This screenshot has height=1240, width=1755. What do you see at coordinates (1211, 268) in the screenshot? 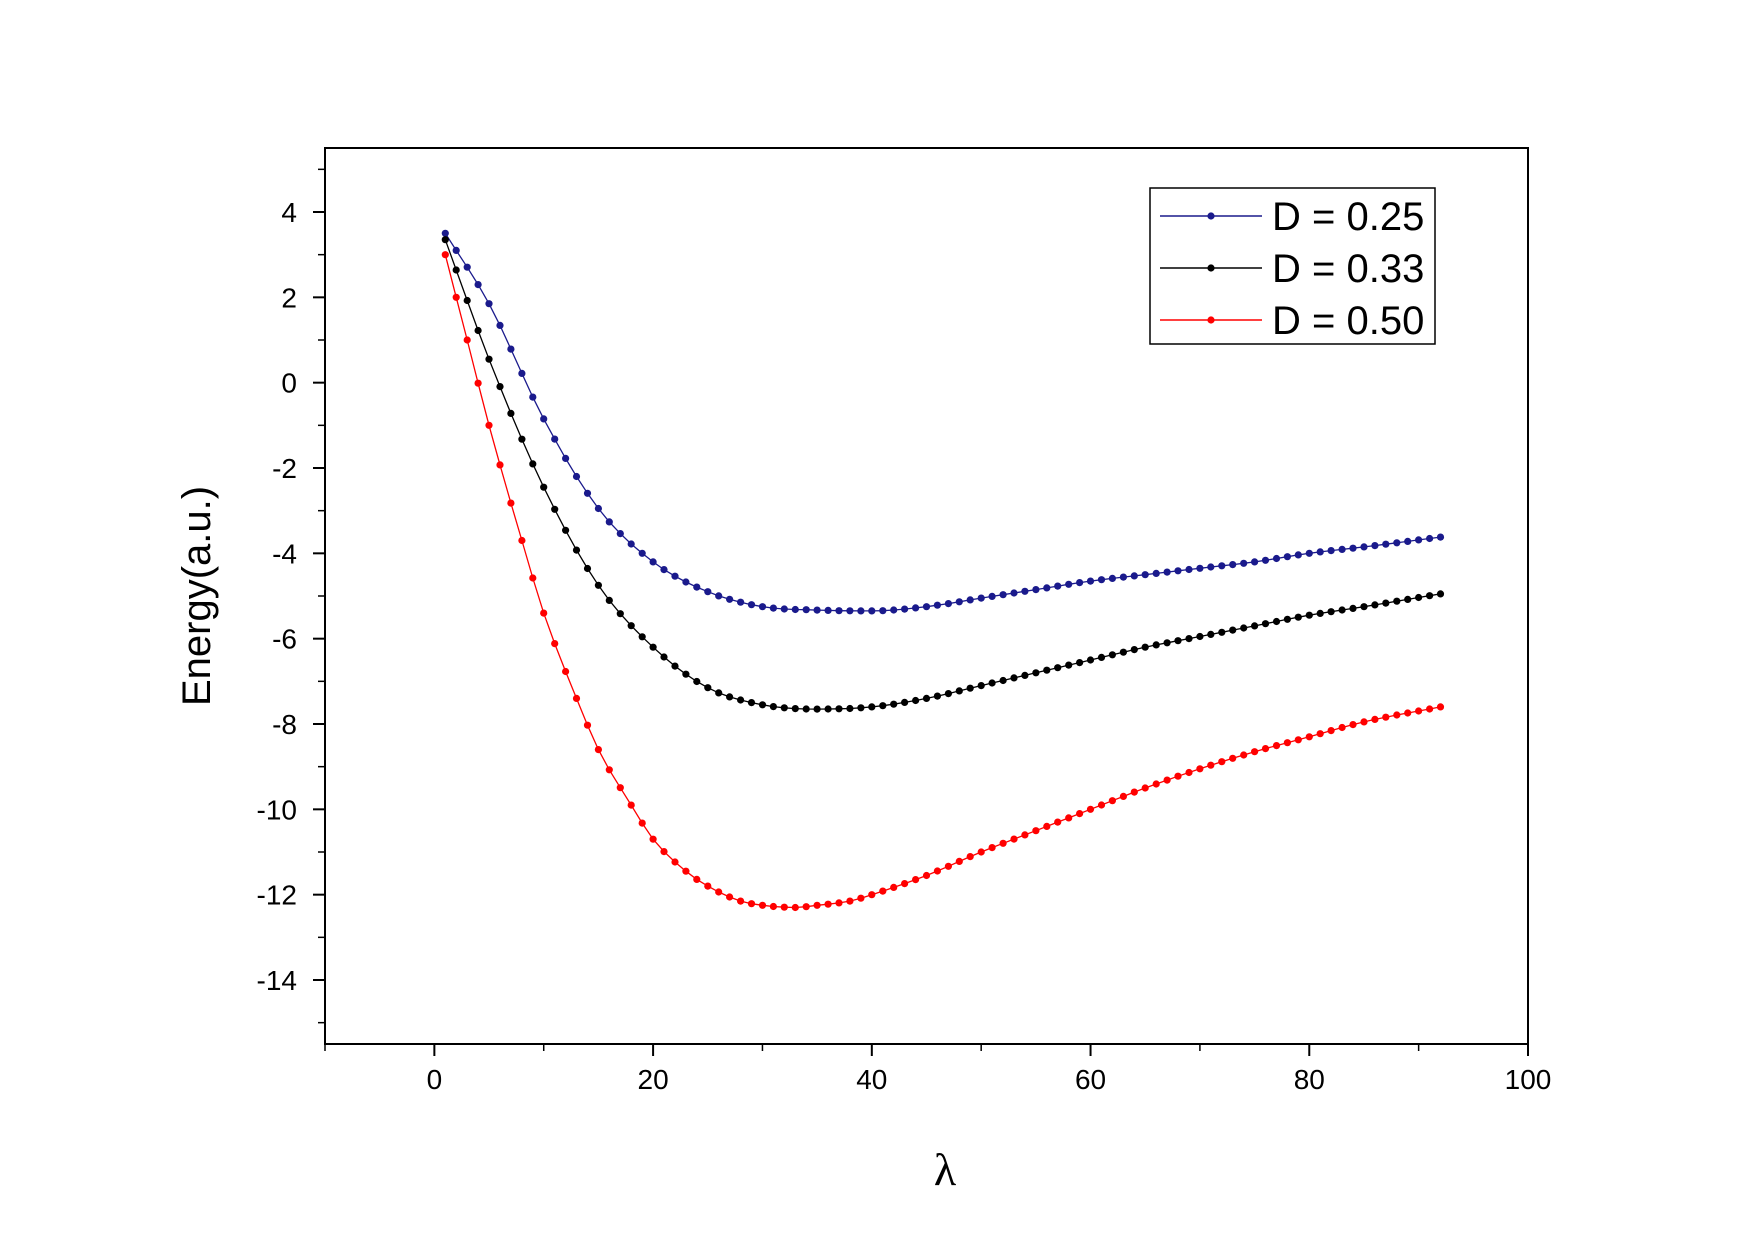
I see `legend-marker` at bounding box center [1211, 268].